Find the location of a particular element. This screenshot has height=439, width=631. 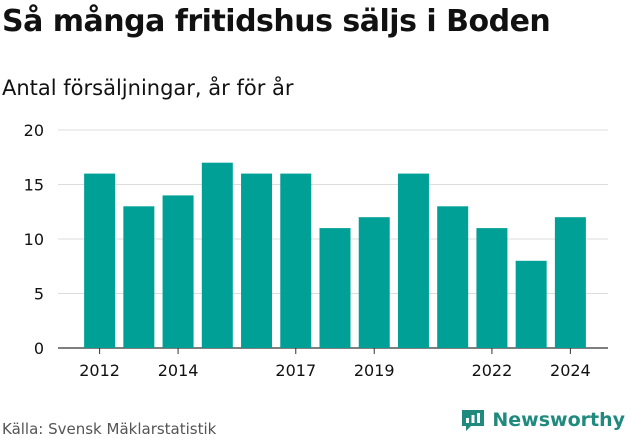

x-axis-ticks: 2012 2014 2017 2019 2022 2024 is located at coordinates (335, 364).